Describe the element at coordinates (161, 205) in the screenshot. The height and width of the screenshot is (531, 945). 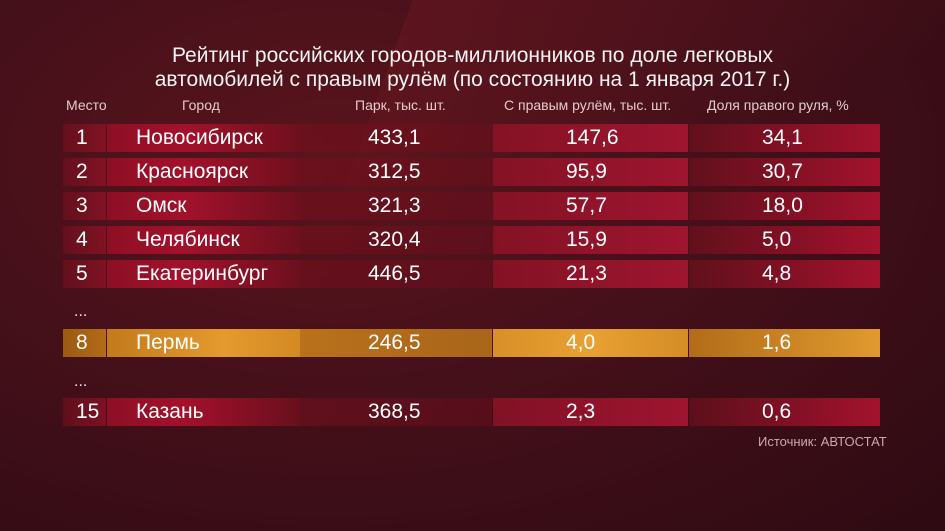
I see `cell-city: Омск` at that location.